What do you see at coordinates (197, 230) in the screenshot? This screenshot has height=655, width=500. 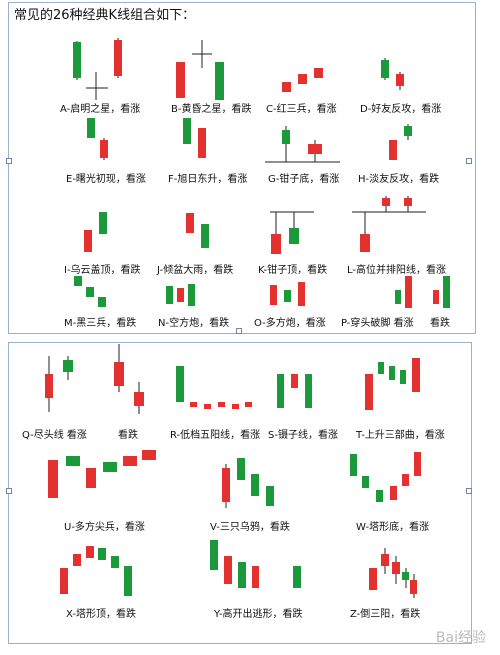 I see `pattern-j` at bounding box center [197, 230].